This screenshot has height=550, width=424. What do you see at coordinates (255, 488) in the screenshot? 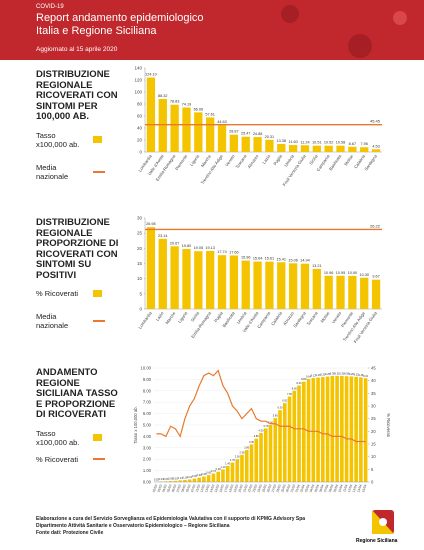
I see `x-tick-label: 23/03` at bounding box center [255, 488].